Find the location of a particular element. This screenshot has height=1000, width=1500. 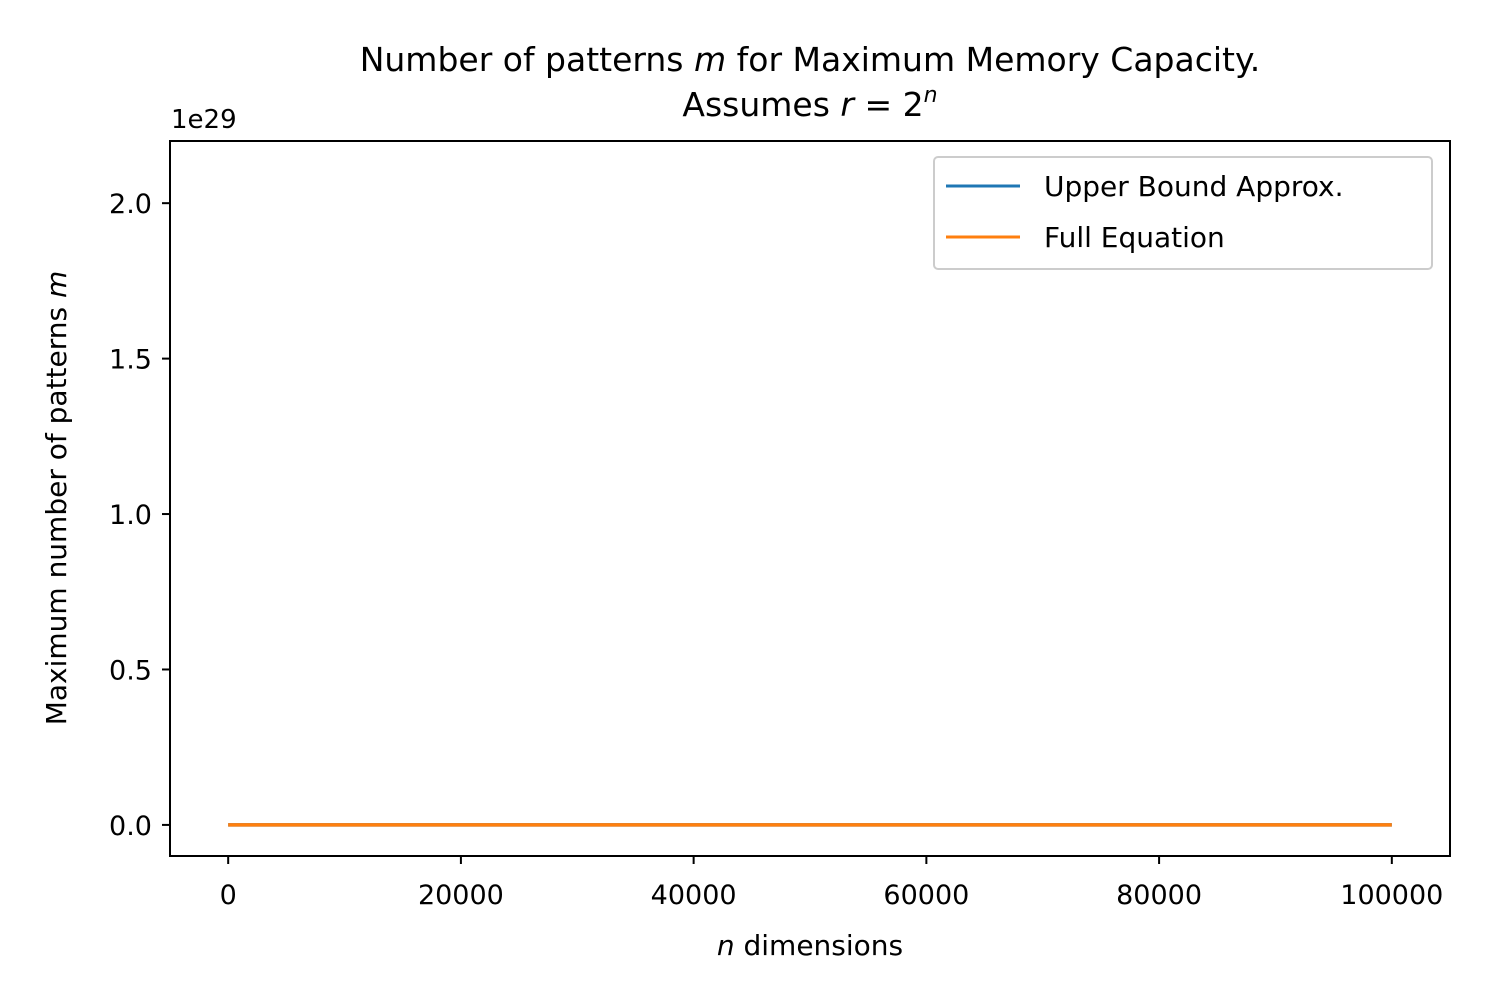

chart-title-line2: Assumes r = 2n is located at coordinates (809, 103).